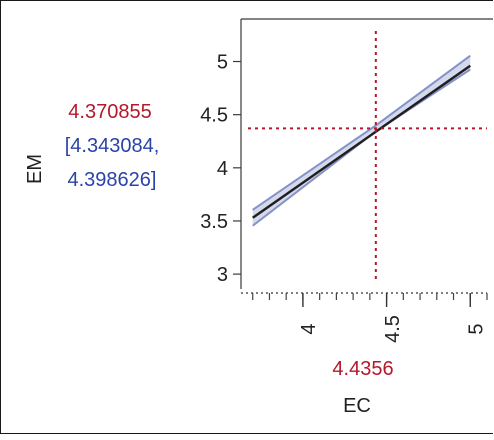  I want to click on x-readout-value: 4.4356, so click(362, 369).